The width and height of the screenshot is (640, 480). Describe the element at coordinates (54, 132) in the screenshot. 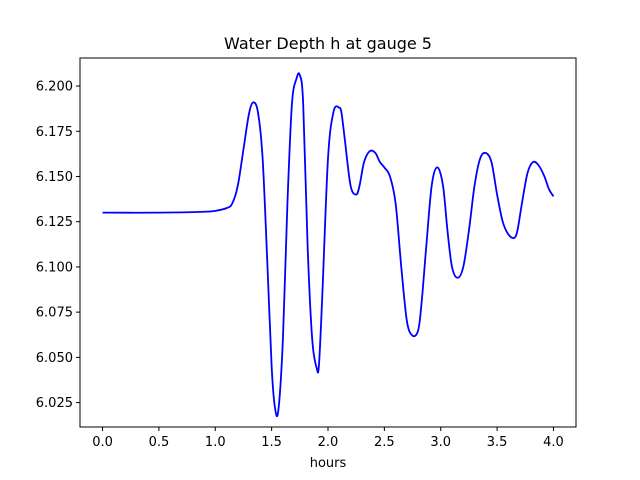

I see `y-tick-label: 6.175` at that location.